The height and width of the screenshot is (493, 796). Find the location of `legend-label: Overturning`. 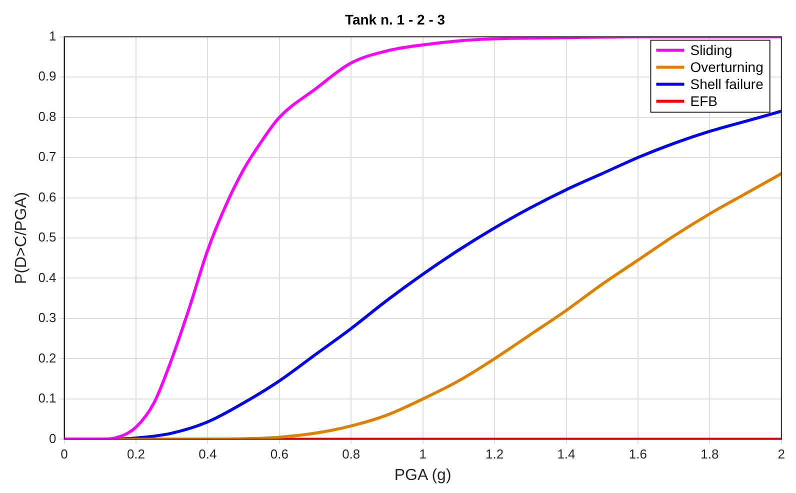

legend-label: Overturning is located at coordinates (727, 67).